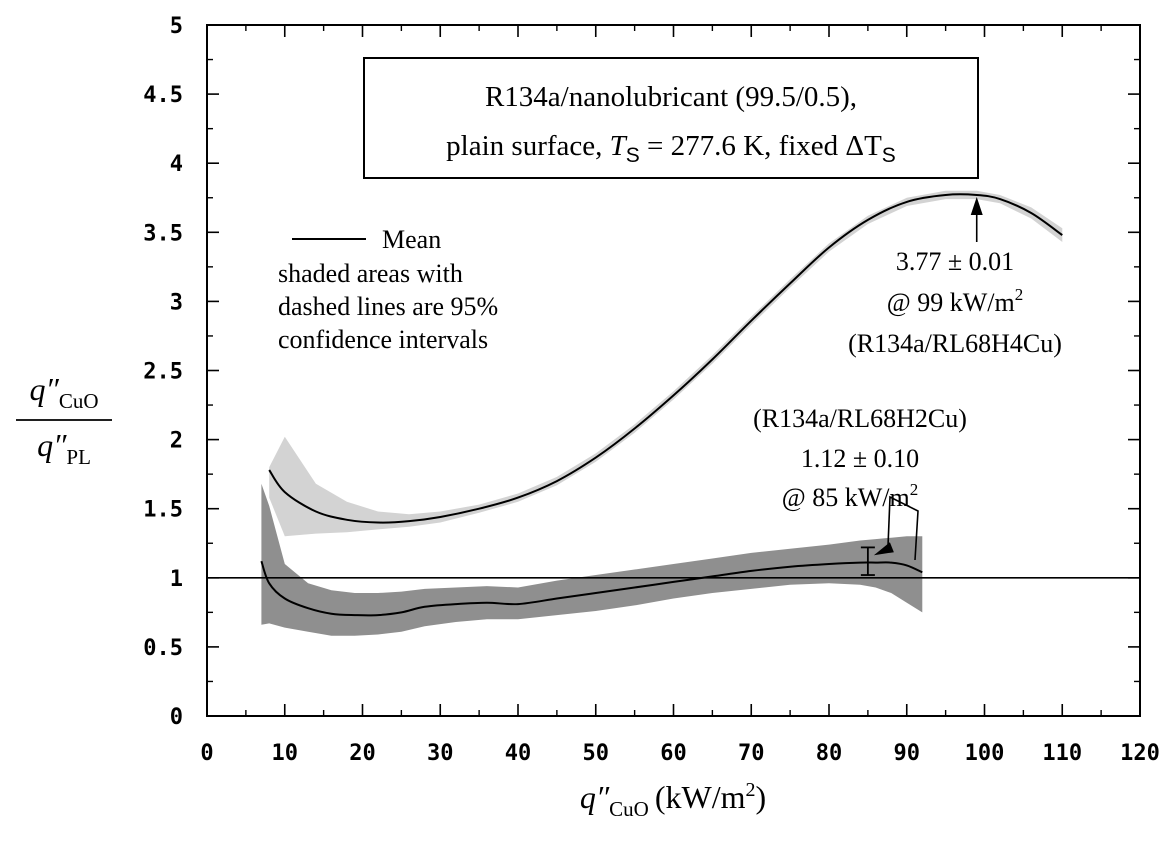 The width and height of the screenshot is (1174, 849). I want to click on x-tick-label: 20, so click(362, 753).